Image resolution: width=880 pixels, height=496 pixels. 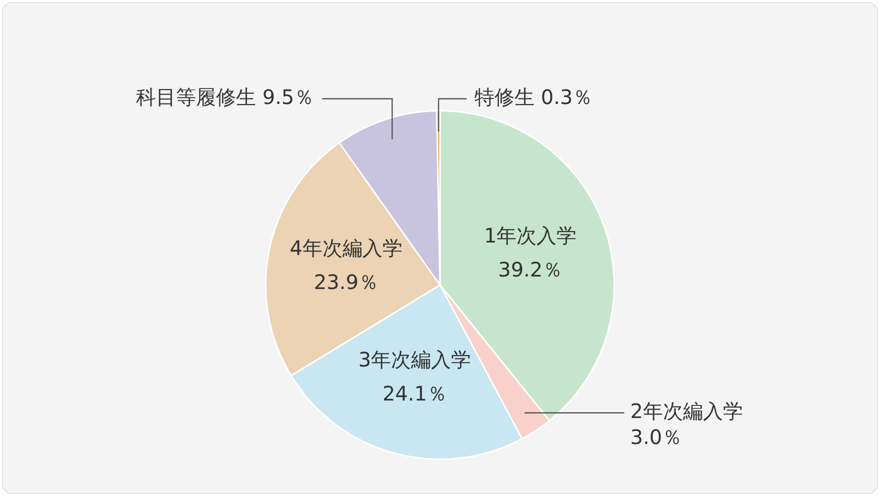 What do you see at coordinates (414, 394) in the screenshot?
I see `data-label: 24.1％` at bounding box center [414, 394].